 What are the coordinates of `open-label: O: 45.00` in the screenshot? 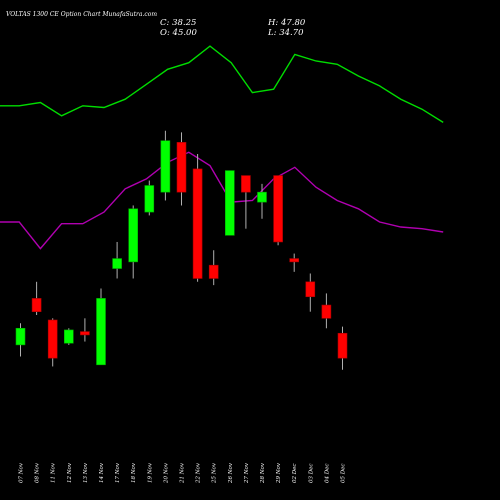 It's located at (178, 33).